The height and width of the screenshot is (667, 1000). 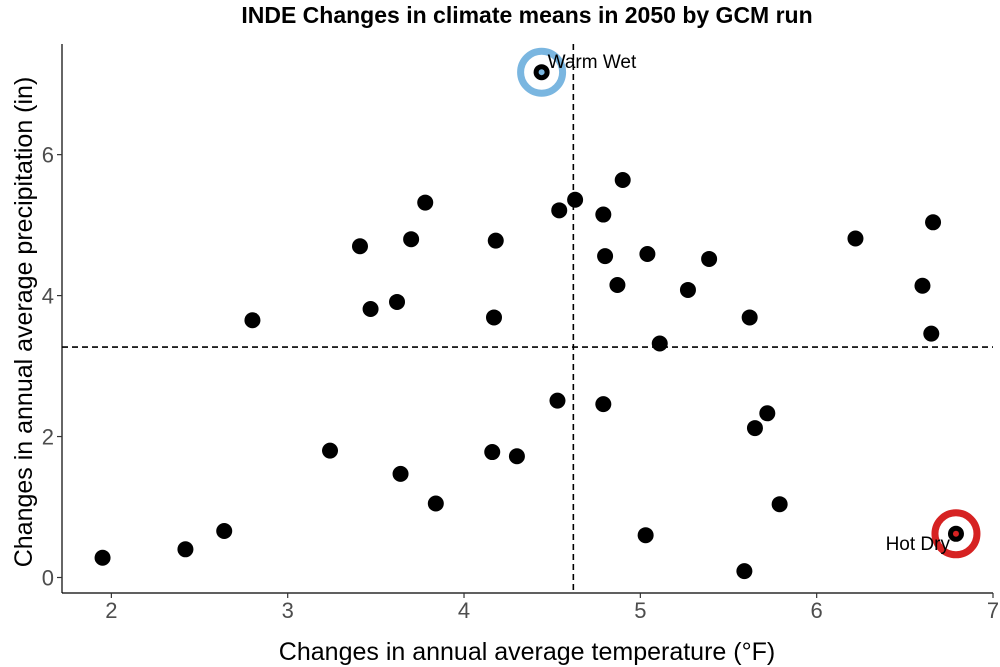 What do you see at coordinates (48, 296) in the screenshot?
I see `y-tick-label: 4` at bounding box center [48, 296].